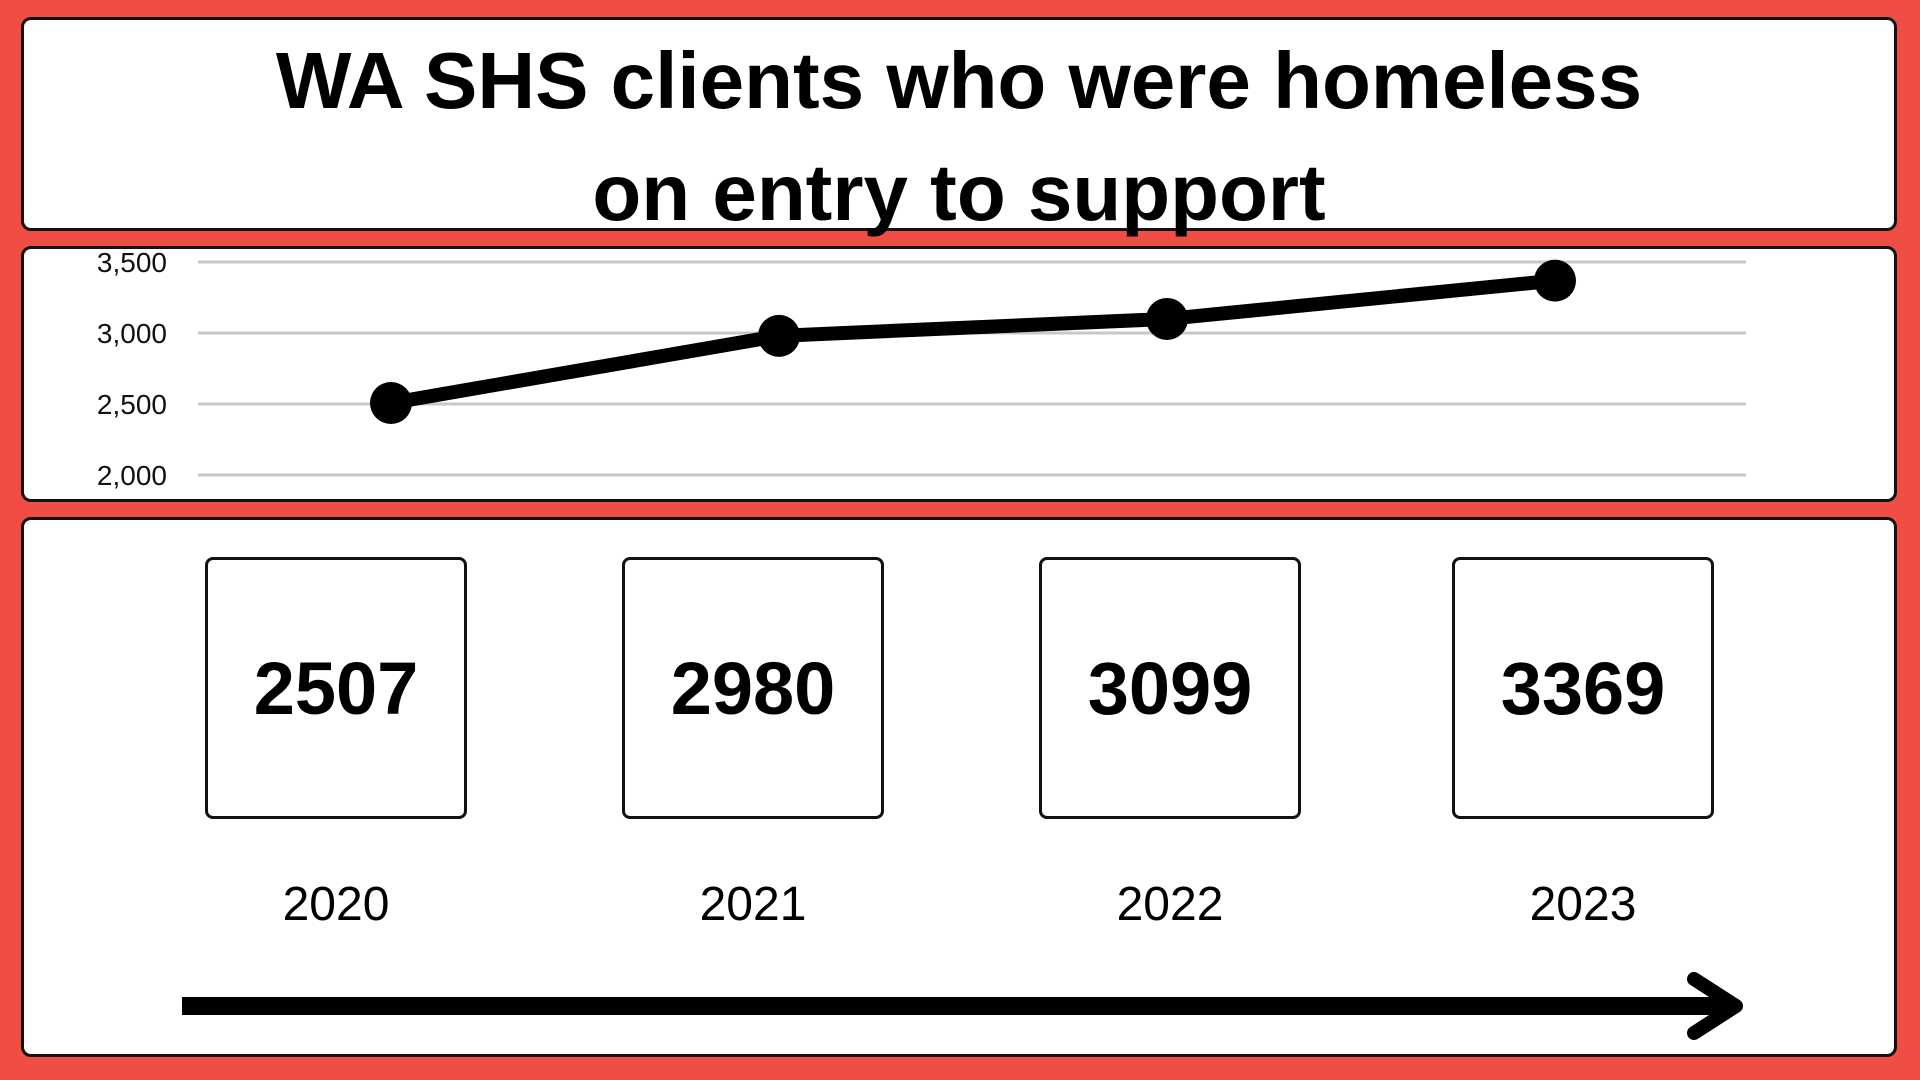 The width and height of the screenshot is (1920, 1080). Describe the element at coordinates (959, 192) in the screenshot. I see `chart-title-line-2: on entry to support` at that location.